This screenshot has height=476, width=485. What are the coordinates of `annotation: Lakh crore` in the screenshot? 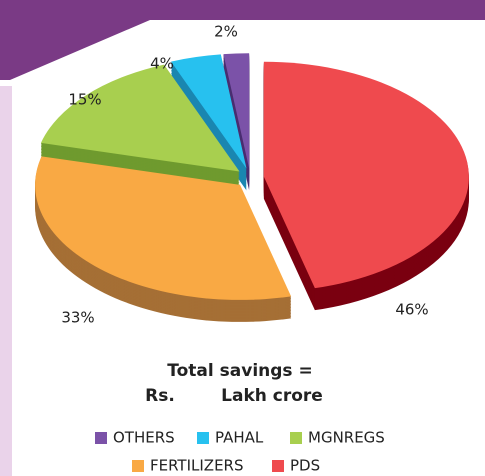 It's located at (272, 396).